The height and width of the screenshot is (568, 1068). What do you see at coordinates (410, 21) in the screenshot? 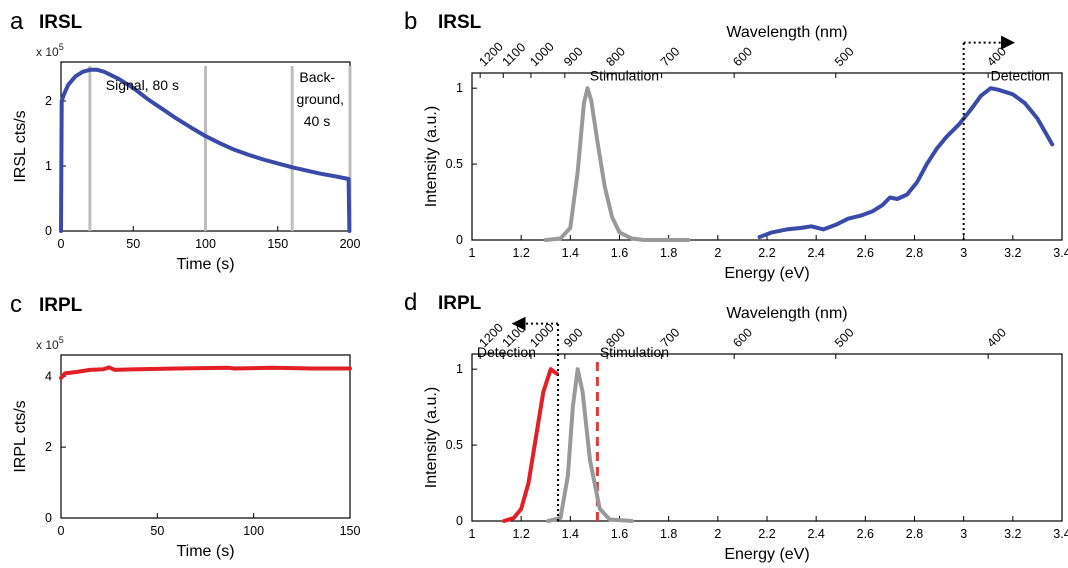
I see `panel-letter-b: b` at bounding box center [410, 21].